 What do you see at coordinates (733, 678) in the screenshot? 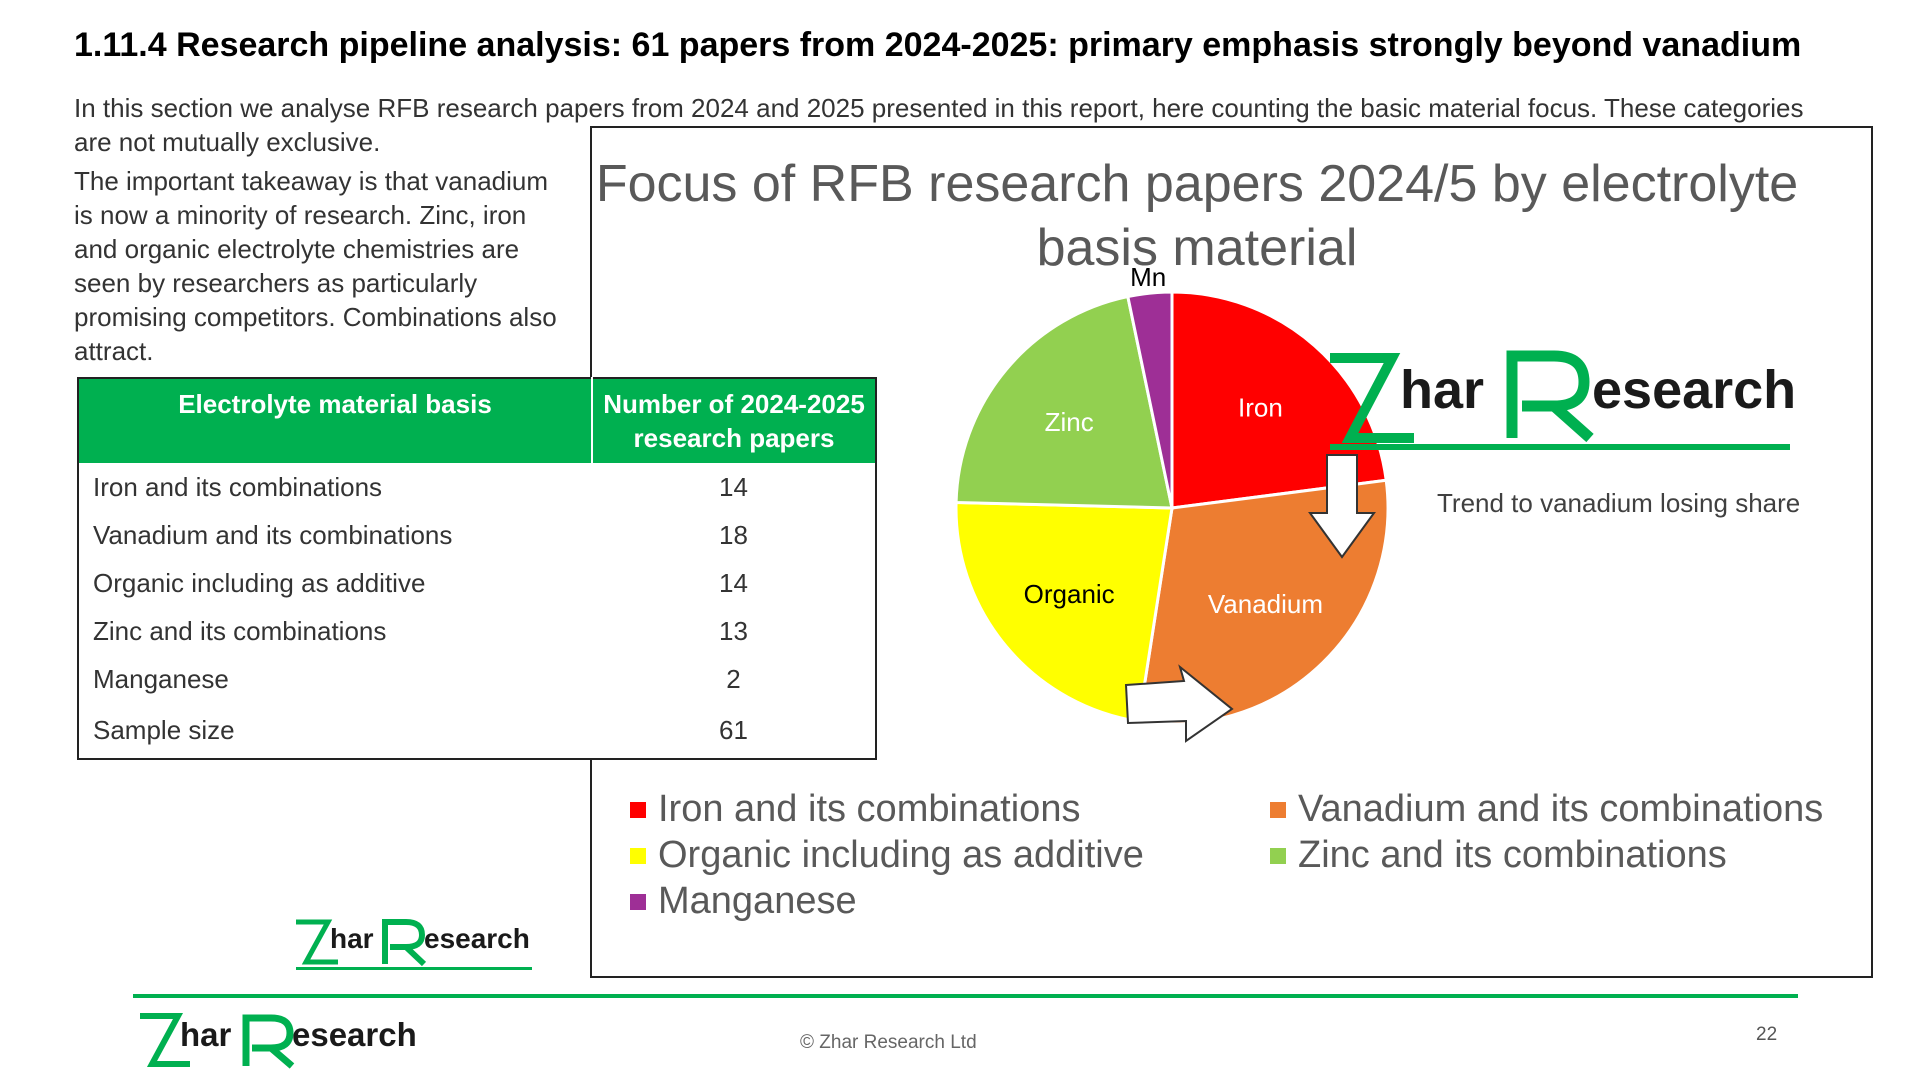
I see `row-value: 2` at bounding box center [733, 678].